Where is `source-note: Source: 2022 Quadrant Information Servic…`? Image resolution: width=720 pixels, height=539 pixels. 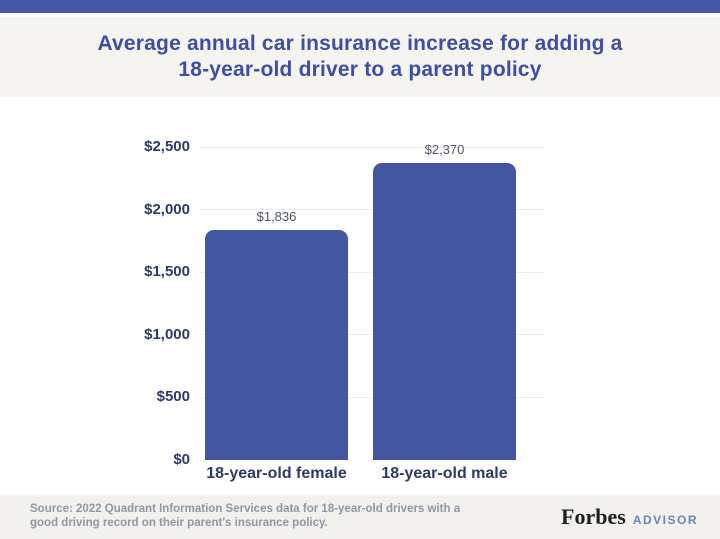 source-note: Source: 2022 Quadrant Information Servic… is located at coordinates (245, 516).